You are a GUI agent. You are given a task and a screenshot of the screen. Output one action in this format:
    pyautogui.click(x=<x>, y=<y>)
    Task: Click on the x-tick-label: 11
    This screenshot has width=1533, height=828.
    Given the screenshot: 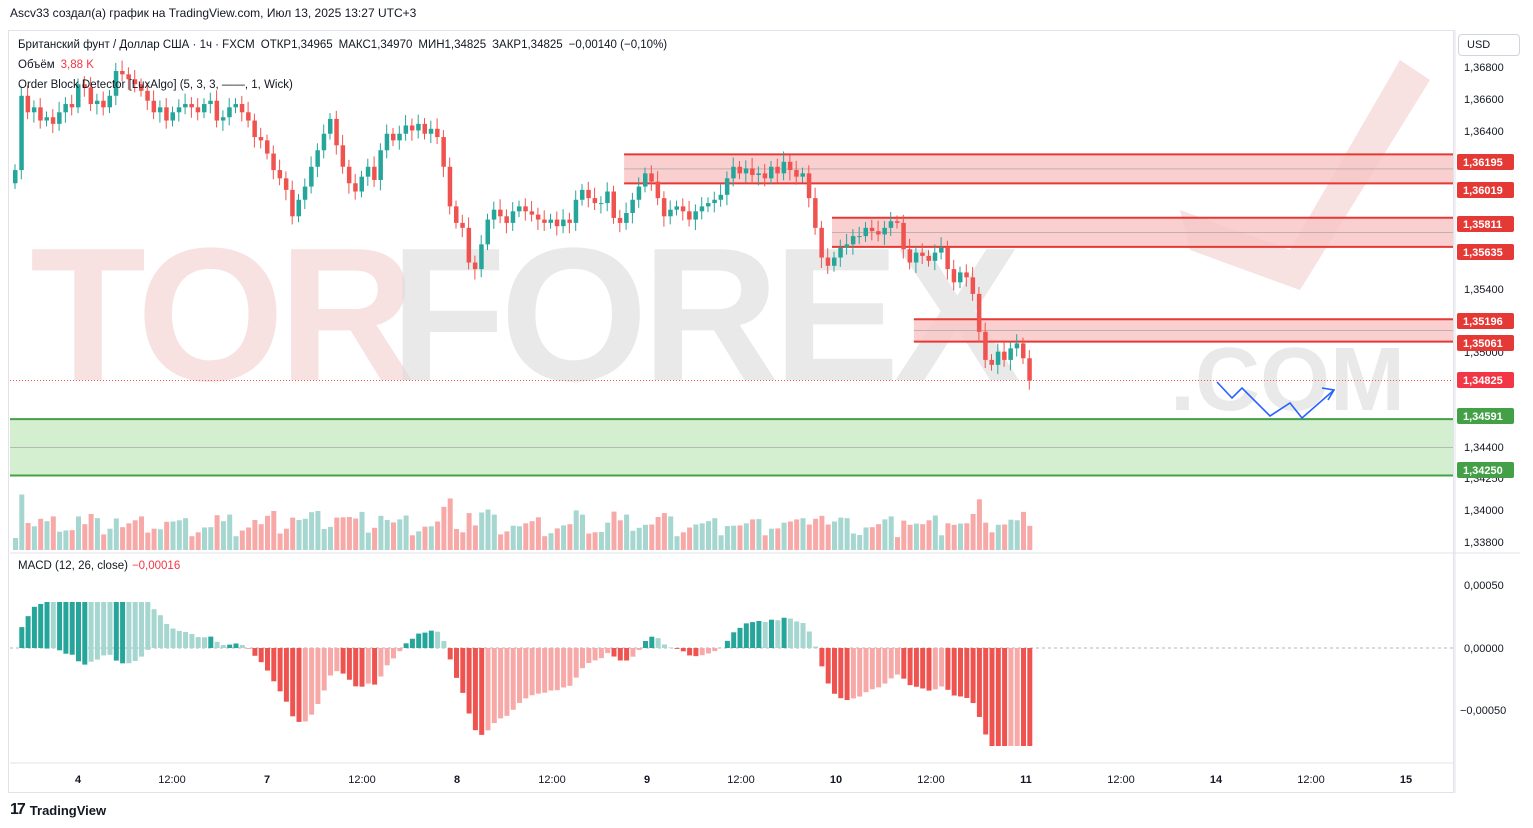 What is the action you would take?
    pyautogui.click(x=1026, y=780)
    